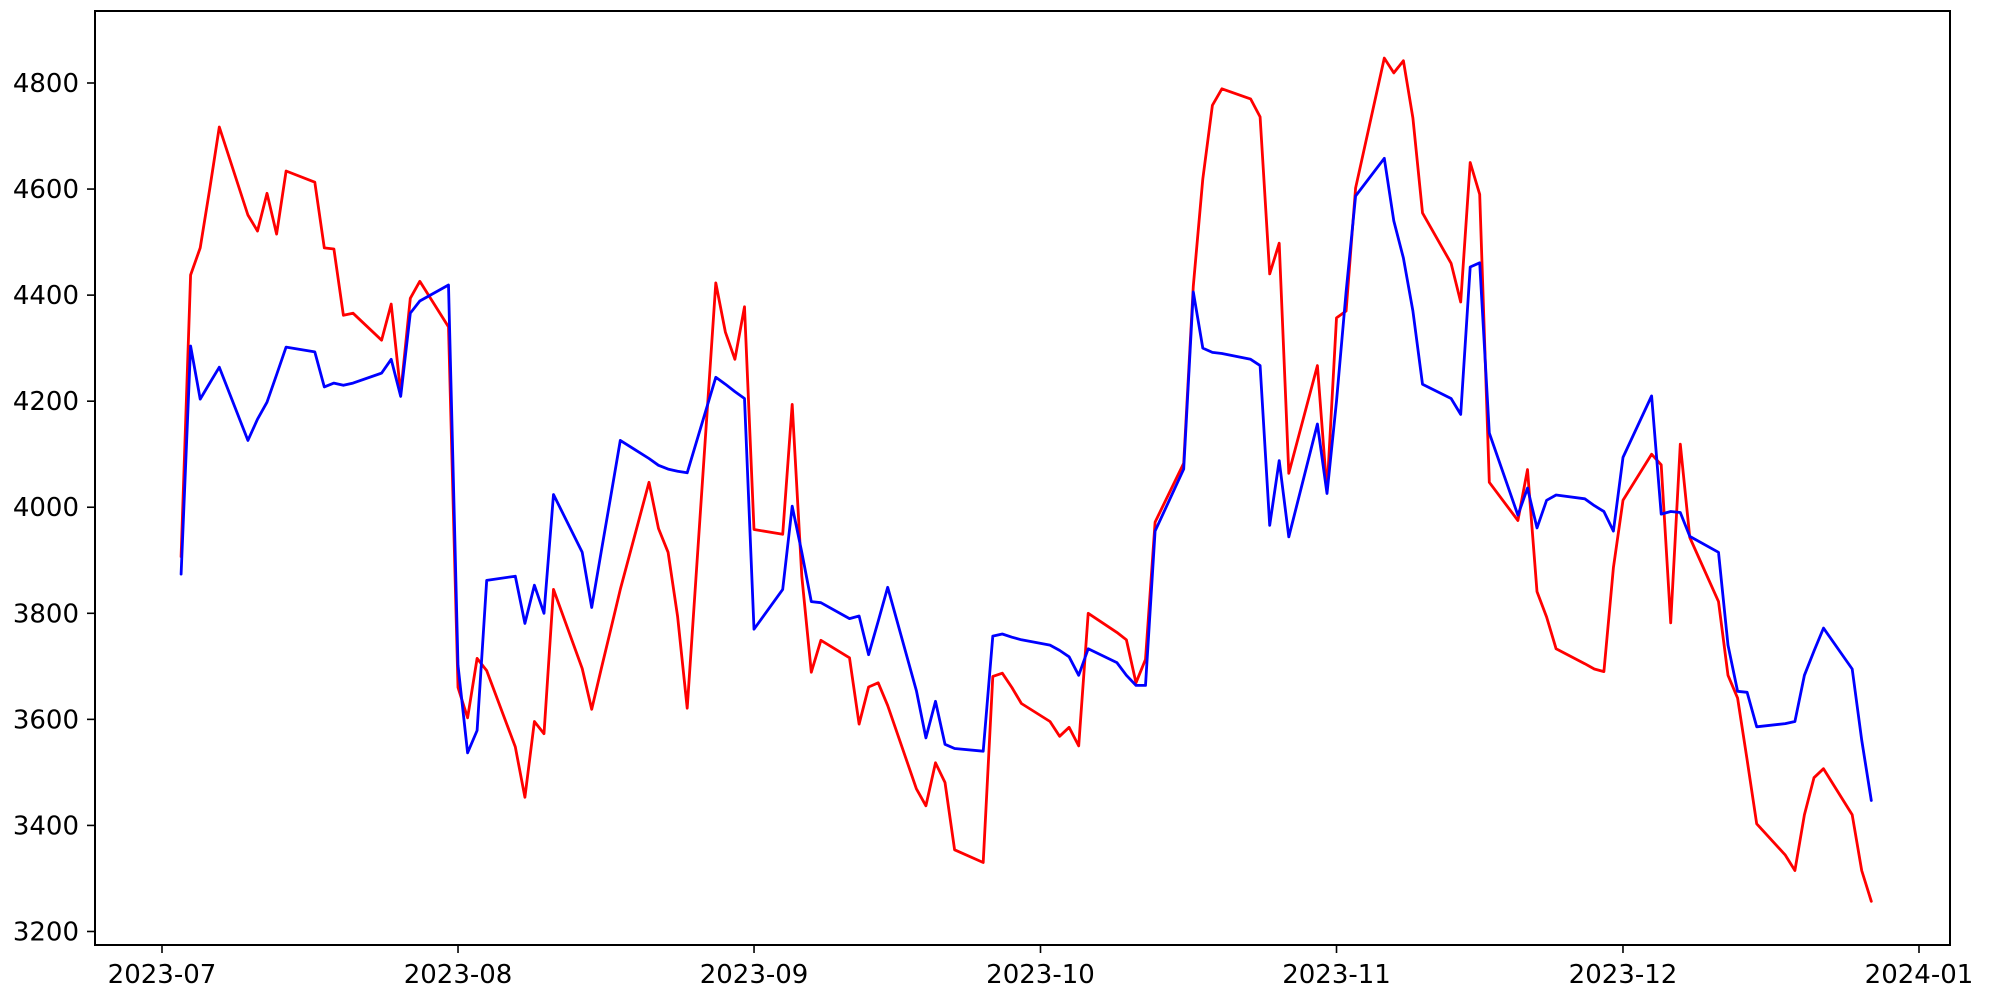 The width and height of the screenshot is (2000, 1000). Describe the element at coordinates (162, 975) in the screenshot. I see `x-tick-label: 2023-07` at that location.